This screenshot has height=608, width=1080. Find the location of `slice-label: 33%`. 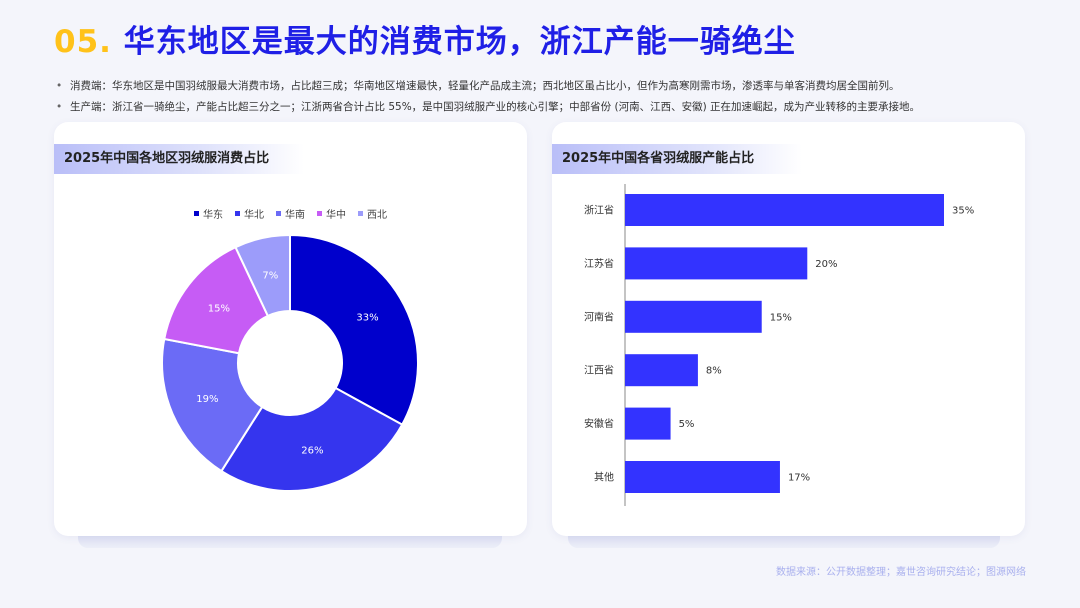

slice-label: 33% is located at coordinates (367, 318).